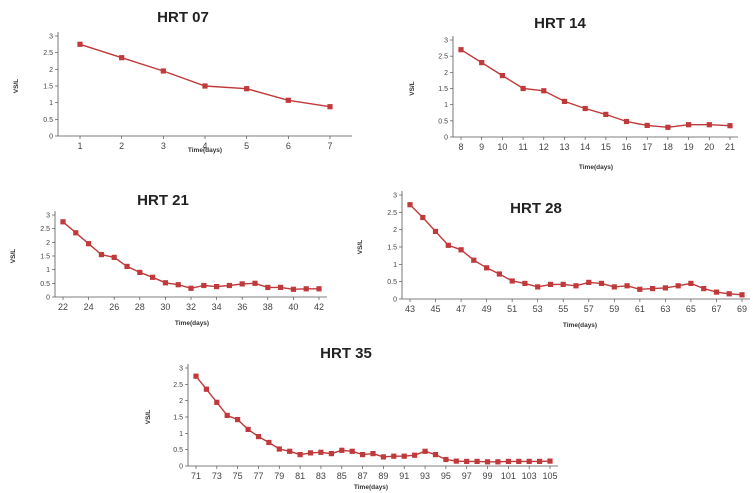 The image size is (753, 493). Describe the element at coordinates (461, 309) in the screenshot. I see `x-tick-label: 47` at that location.